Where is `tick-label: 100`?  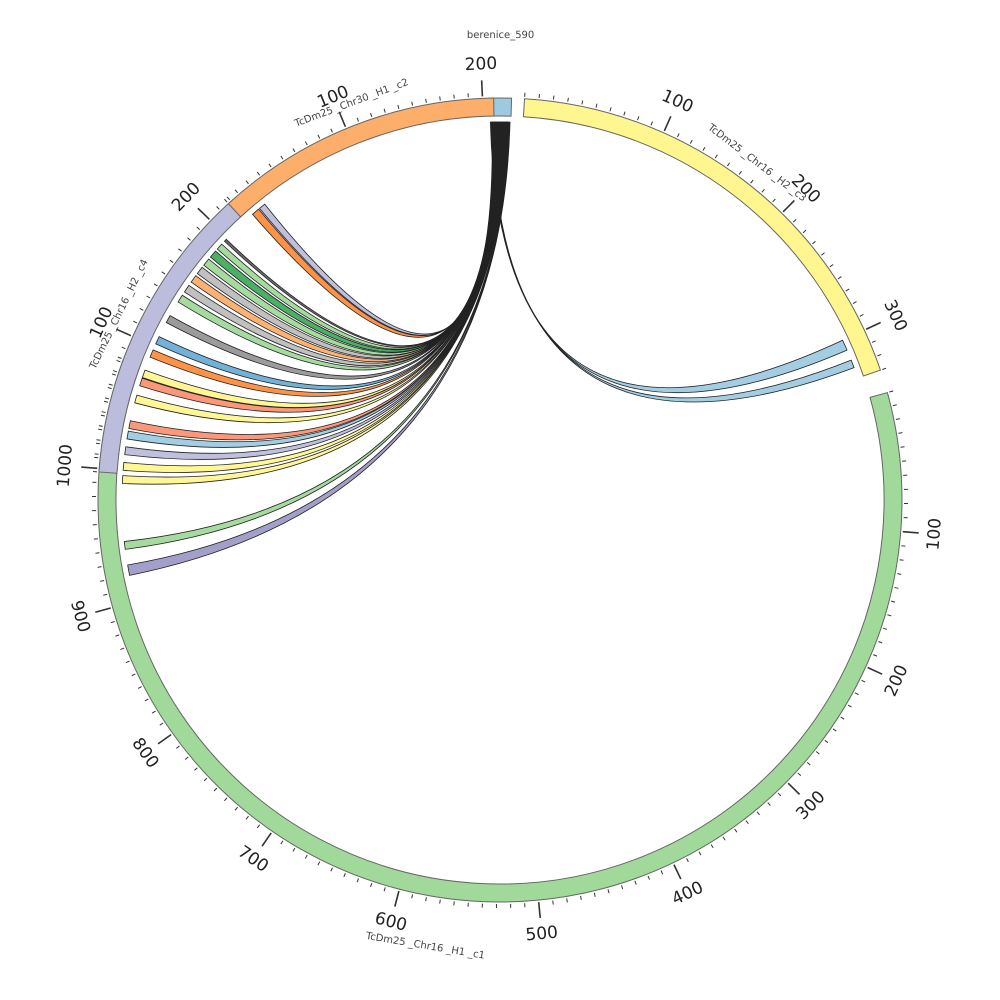 tick-label: 100 is located at coordinates (677, 101).